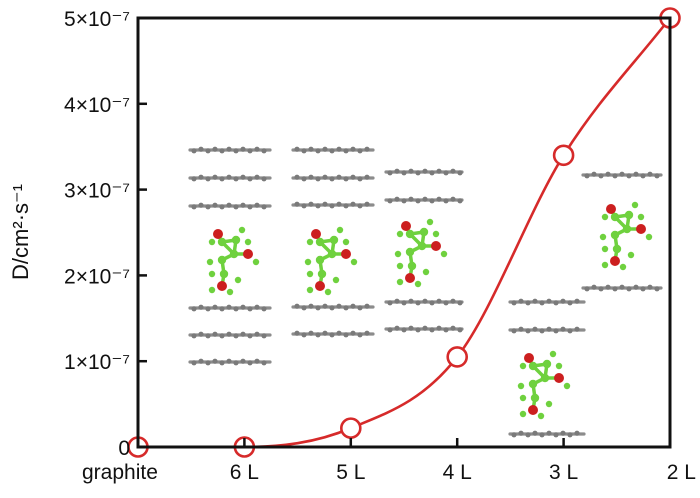 The image size is (700, 498). What do you see at coordinates (563, 472) in the screenshot?
I see `x-tick-label: 3 L` at bounding box center [563, 472].